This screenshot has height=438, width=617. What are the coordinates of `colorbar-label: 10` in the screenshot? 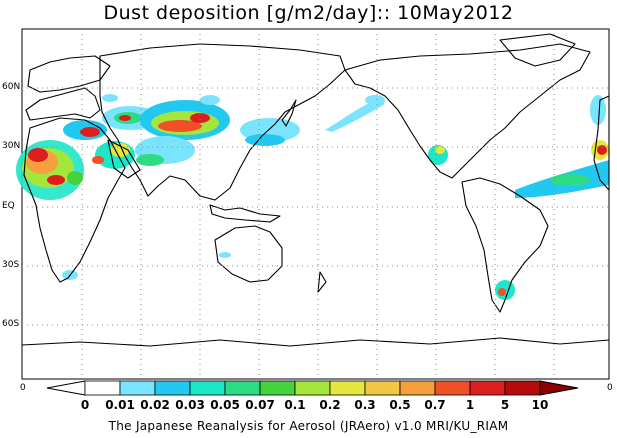 It's located at (540, 405).